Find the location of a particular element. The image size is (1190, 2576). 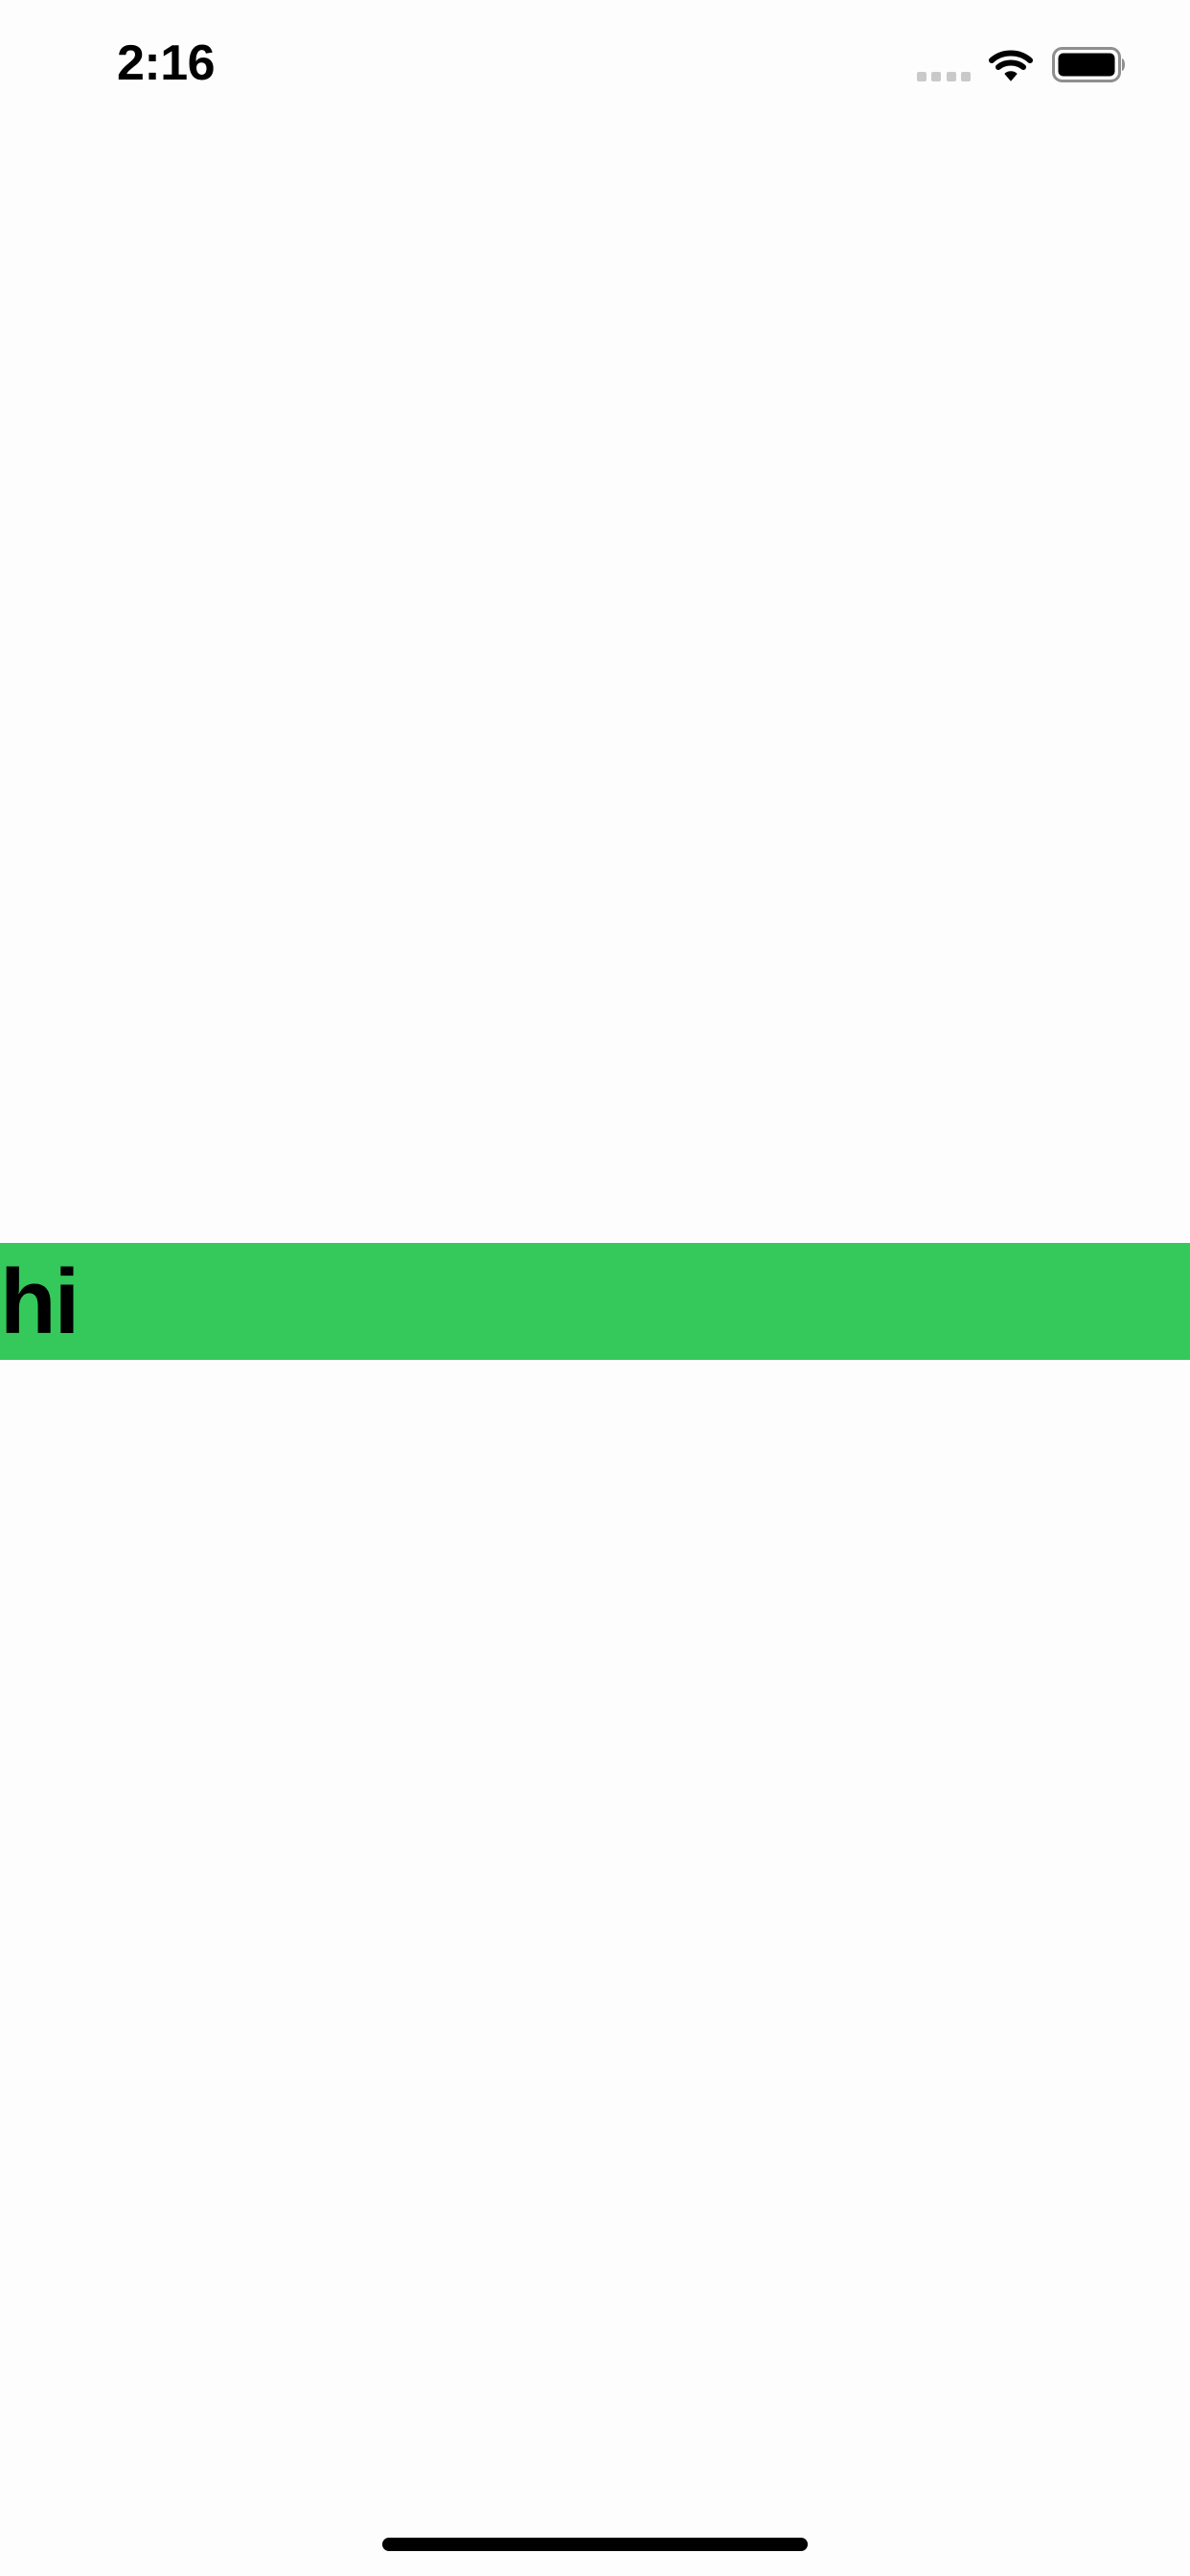

home-indicator is located at coordinates (595, 2544).